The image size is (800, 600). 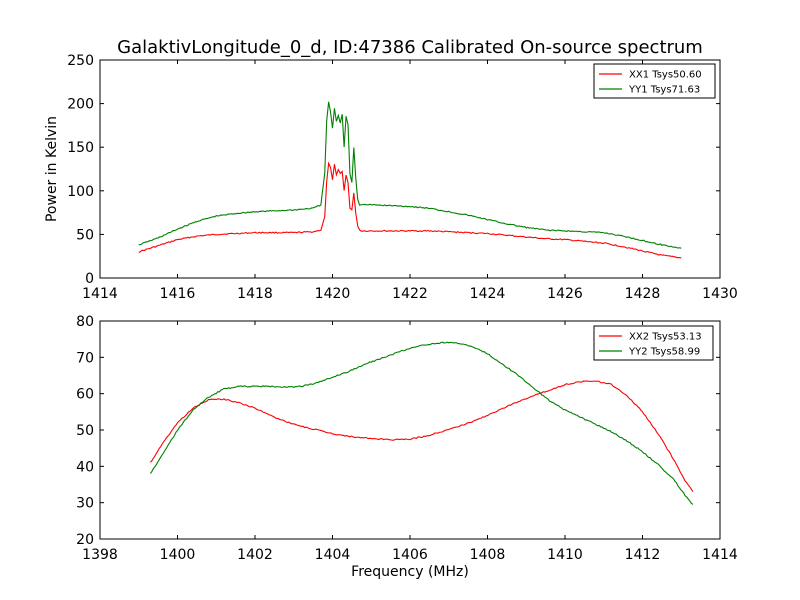 I want to click on x-tick-label: 1420, so click(x=333, y=294).